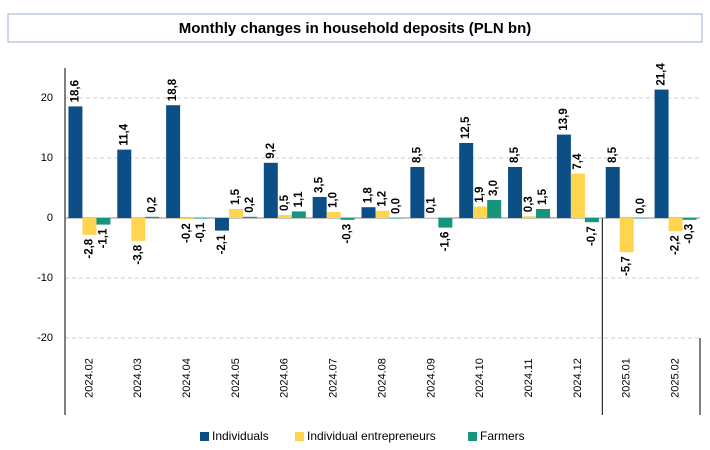 This screenshot has width=710, height=450. I want to click on y-tick-label: -10, so click(45, 278).